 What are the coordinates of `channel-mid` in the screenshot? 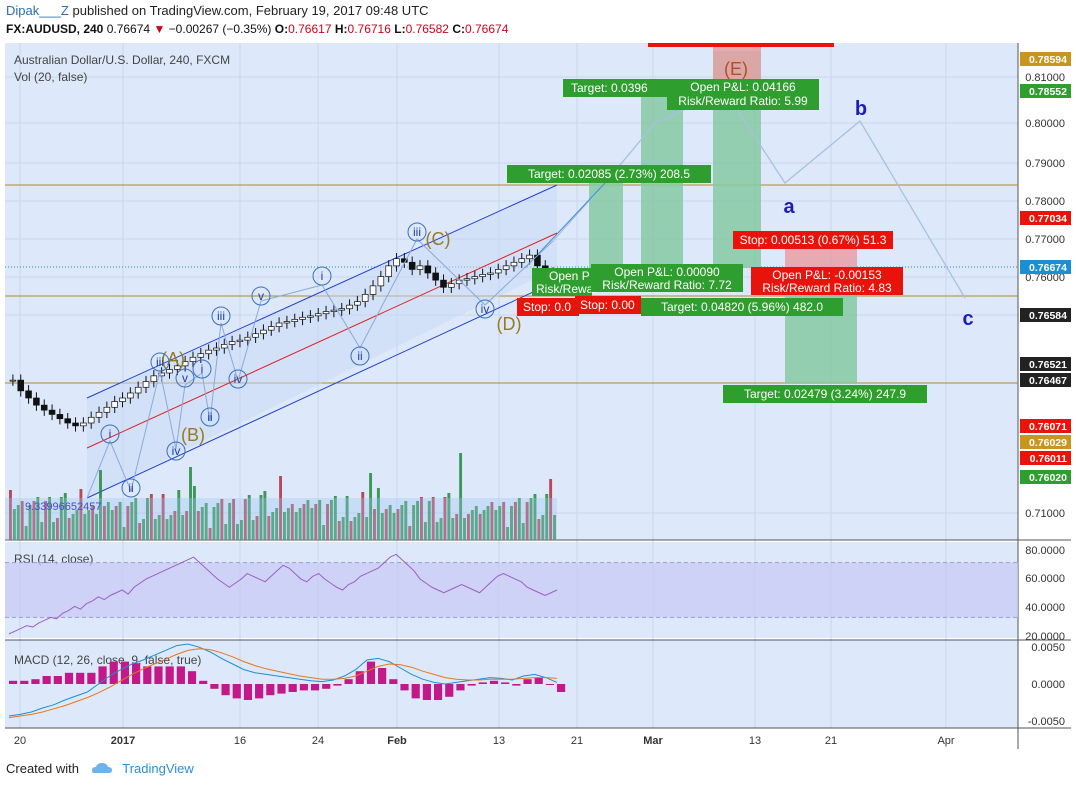 It's located at (322, 340).